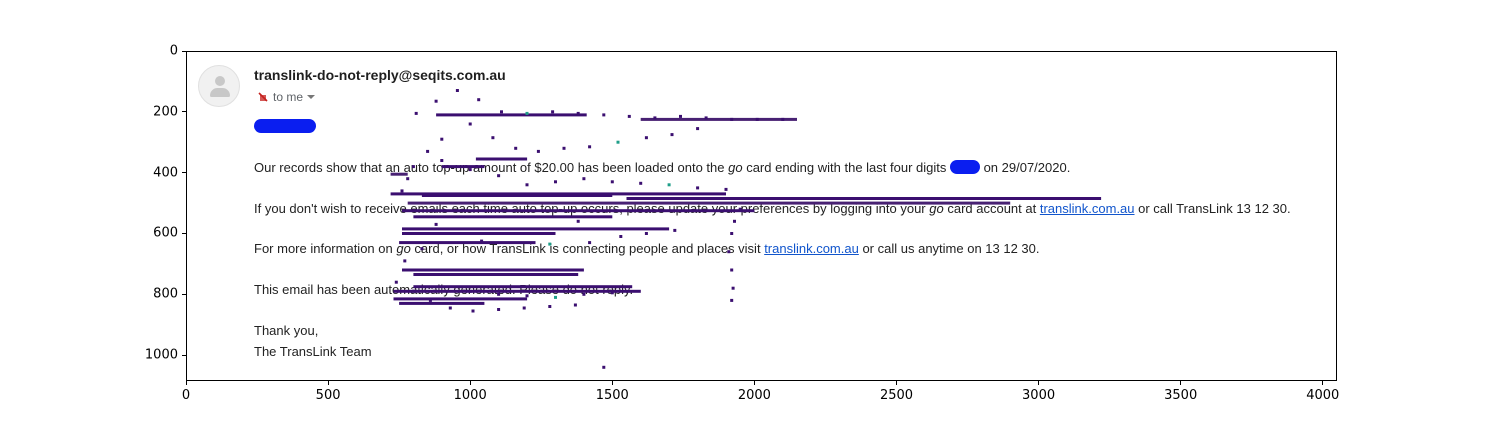 This screenshot has width=1485, height=428. I want to click on recipient-row: to me, so click(286, 97).